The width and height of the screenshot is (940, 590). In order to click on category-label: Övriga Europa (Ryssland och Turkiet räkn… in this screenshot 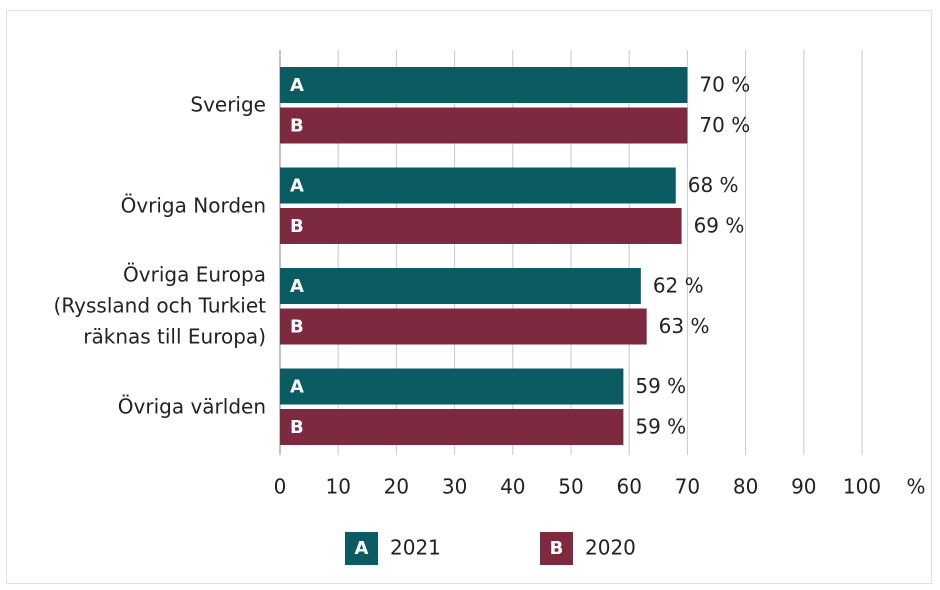, I will do `click(159, 305)`.